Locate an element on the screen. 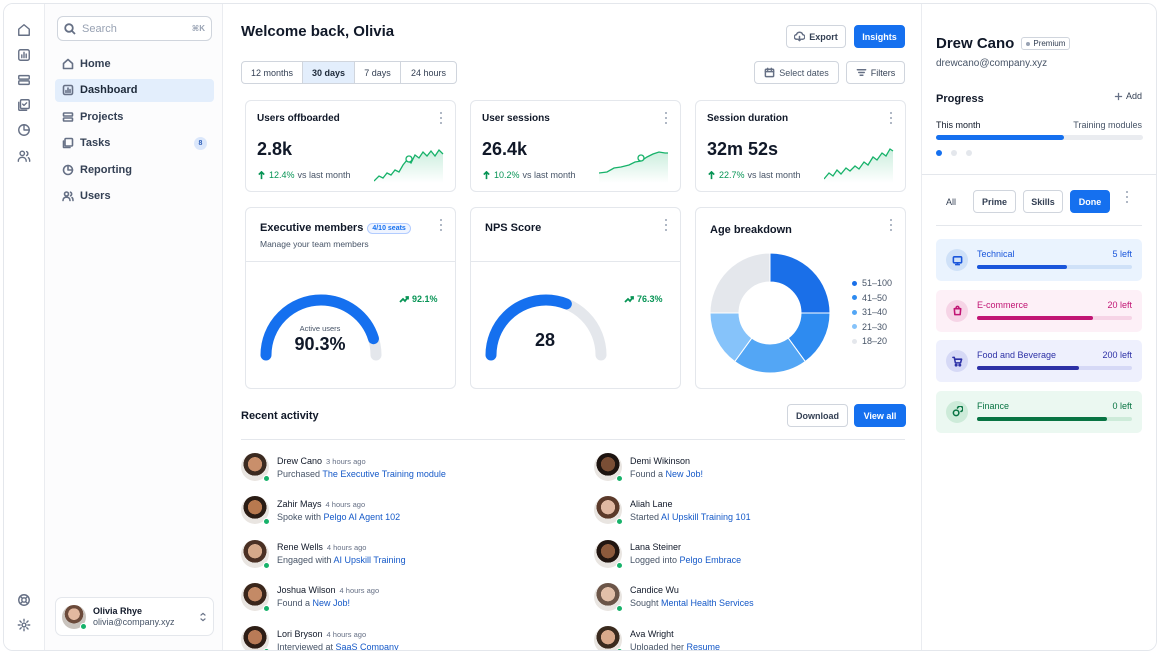  range-tab-12-months: 12 months is located at coordinates (272, 72).